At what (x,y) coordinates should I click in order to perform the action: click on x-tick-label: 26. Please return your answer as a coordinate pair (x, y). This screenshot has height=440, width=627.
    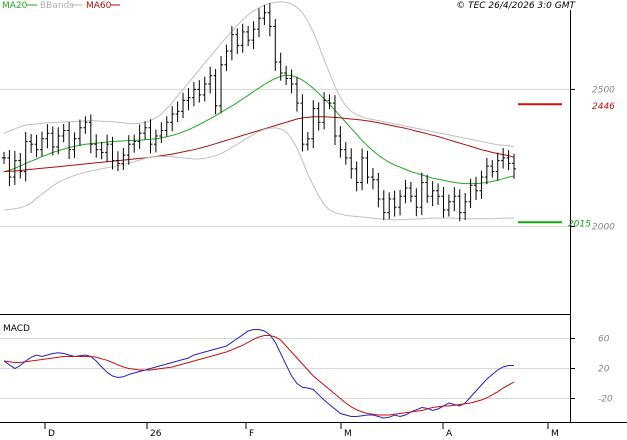
    Looking at the image, I should click on (156, 434).